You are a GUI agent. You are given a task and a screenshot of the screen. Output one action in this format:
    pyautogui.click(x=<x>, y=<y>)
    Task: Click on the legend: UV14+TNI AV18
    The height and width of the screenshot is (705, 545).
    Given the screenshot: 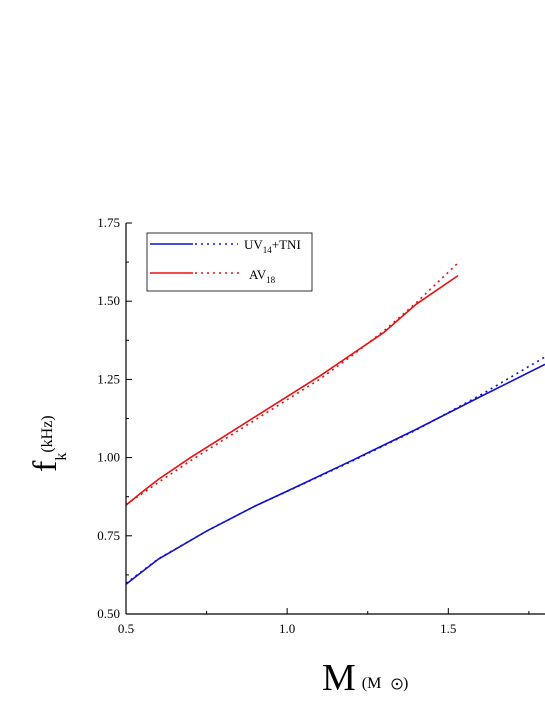 What is the action you would take?
    pyautogui.click(x=229, y=262)
    